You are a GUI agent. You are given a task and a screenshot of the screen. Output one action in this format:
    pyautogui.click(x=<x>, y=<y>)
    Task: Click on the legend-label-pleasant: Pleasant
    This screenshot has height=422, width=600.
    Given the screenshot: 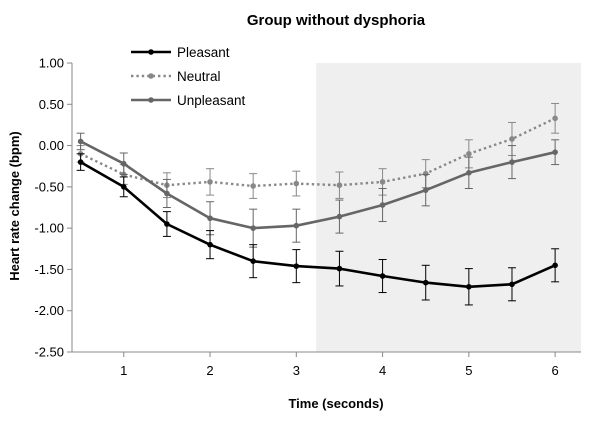 What is the action you would take?
    pyautogui.click(x=203, y=52)
    